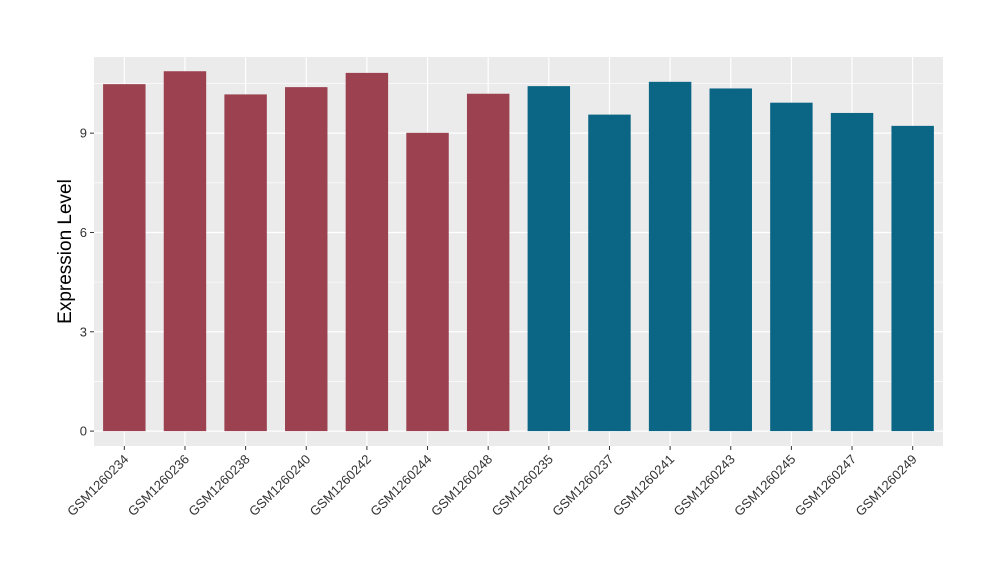  I want to click on bar-GSM1260245, so click(791, 267).